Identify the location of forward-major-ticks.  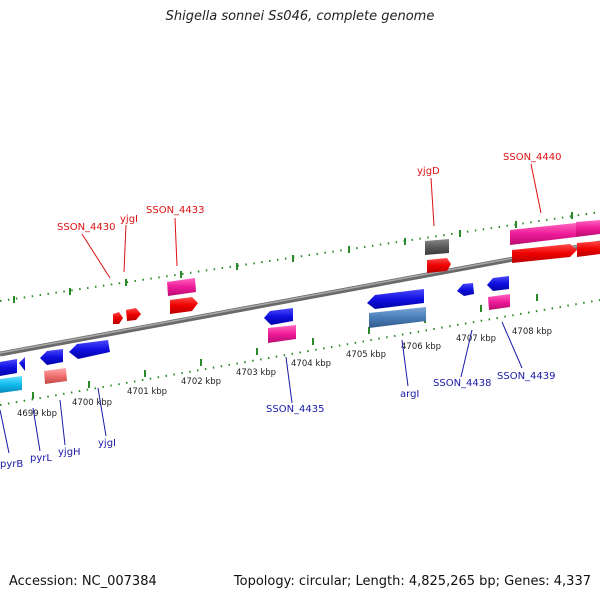
(293, 257).